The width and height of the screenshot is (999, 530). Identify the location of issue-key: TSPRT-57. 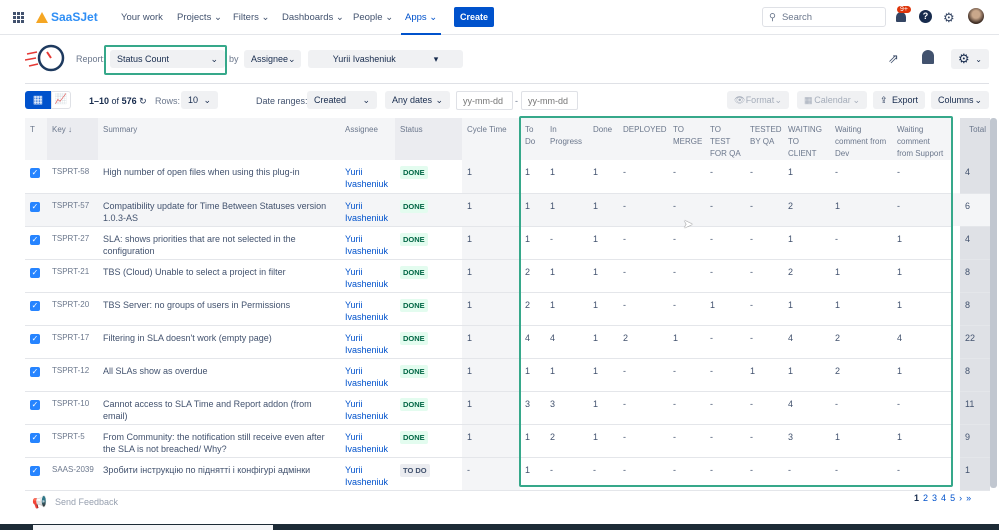
(72, 210).